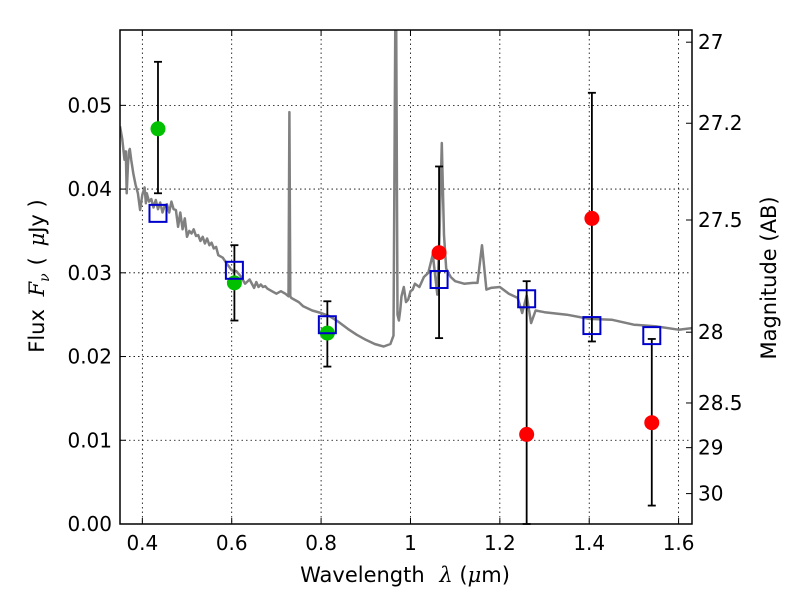  What do you see at coordinates (89, 189) in the screenshot?
I see `y-tick-label: 0.04` at bounding box center [89, 189].